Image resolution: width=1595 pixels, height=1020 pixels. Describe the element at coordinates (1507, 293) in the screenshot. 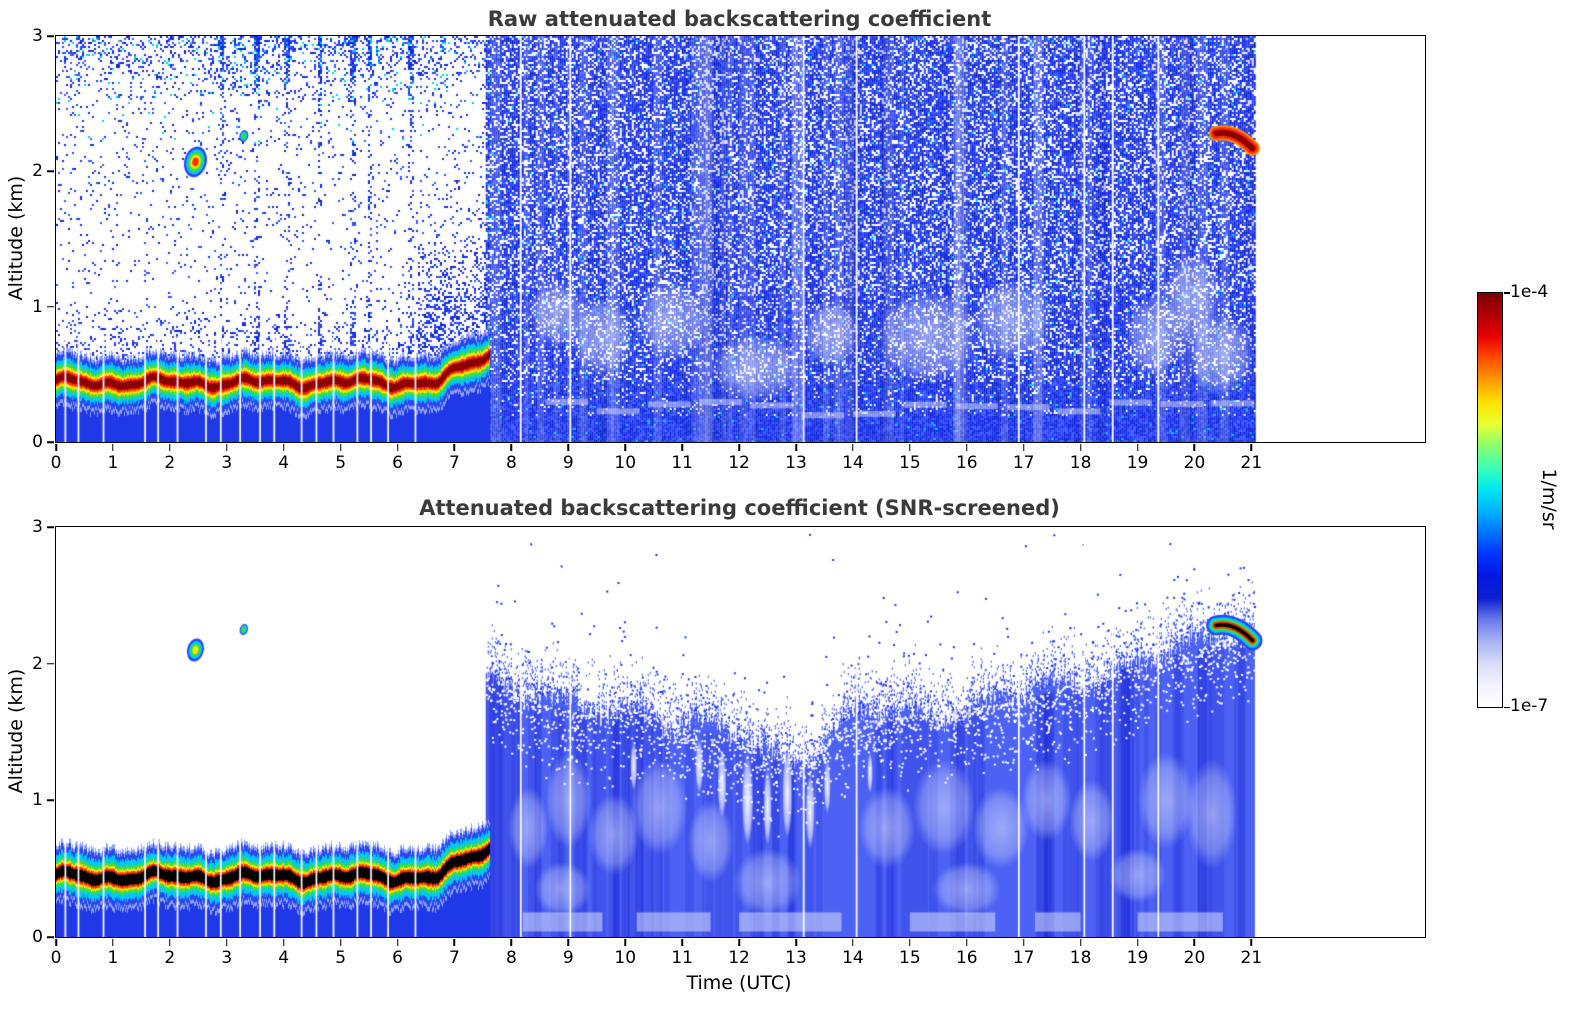

I see `colorbar-tick-max` at that location.